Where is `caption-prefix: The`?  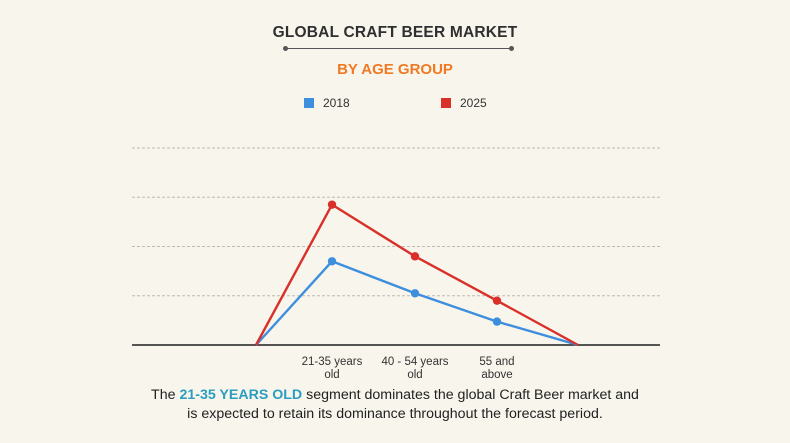 caption-prefix: The is located at coordinates (165, 395).